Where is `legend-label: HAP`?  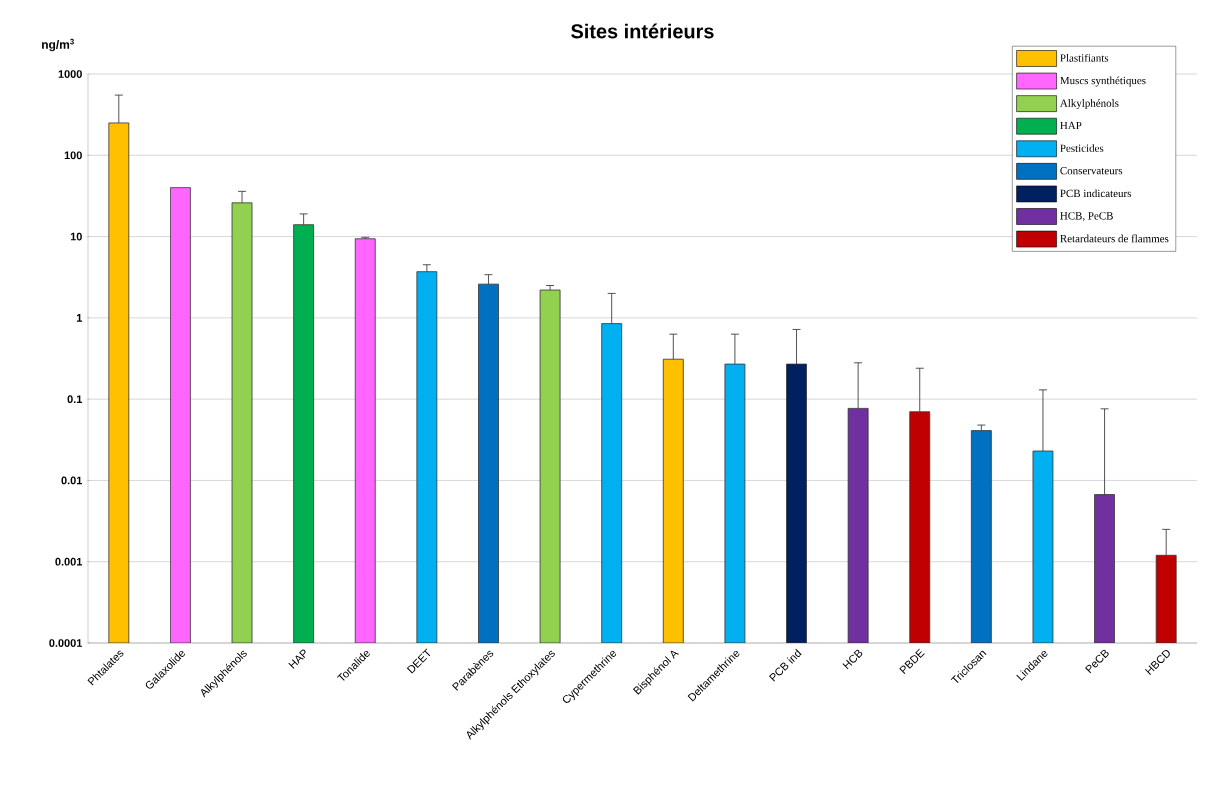 legend-label: HAP is located at coordinates (1071, 125).